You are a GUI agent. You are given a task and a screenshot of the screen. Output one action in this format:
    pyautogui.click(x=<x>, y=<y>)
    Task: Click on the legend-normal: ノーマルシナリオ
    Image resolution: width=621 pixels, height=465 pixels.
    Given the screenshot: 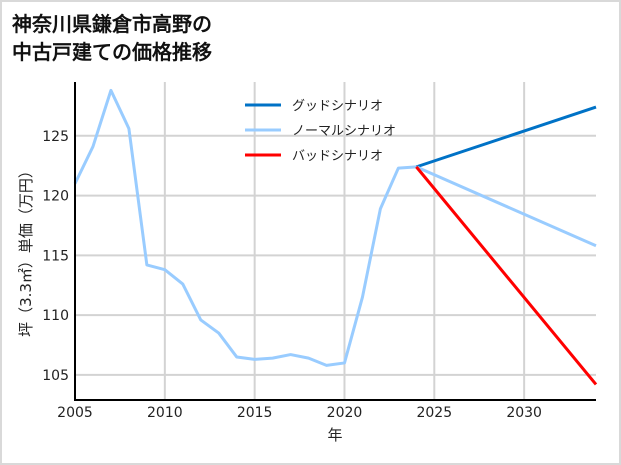 What is the action you would take?
    pyautogui.click(x=320, y=131)
    